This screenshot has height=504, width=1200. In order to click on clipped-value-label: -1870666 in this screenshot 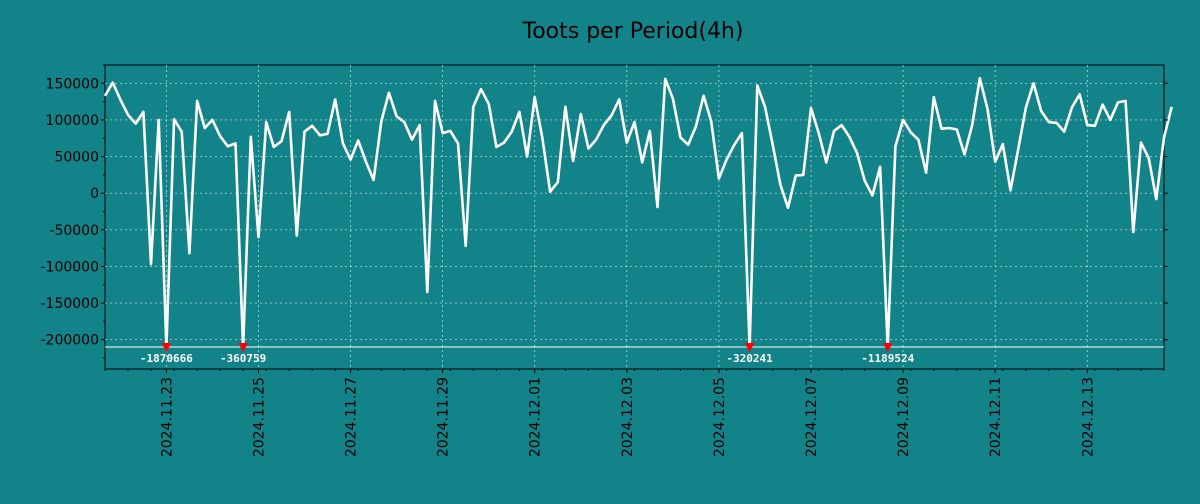, I will do `click(166, 358)`.